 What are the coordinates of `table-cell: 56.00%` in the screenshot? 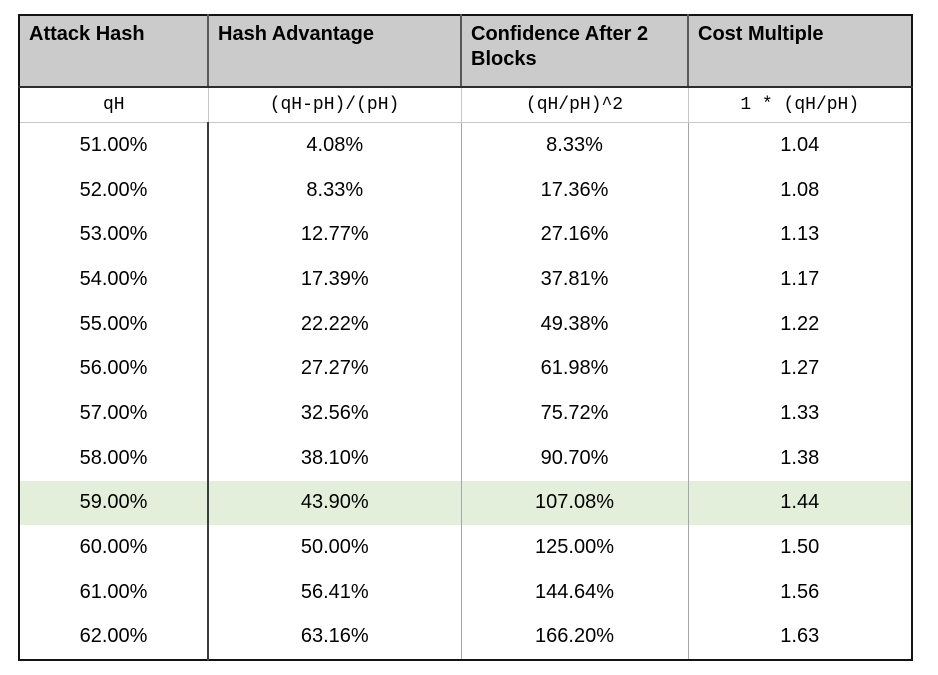 It's located at (114, 369).